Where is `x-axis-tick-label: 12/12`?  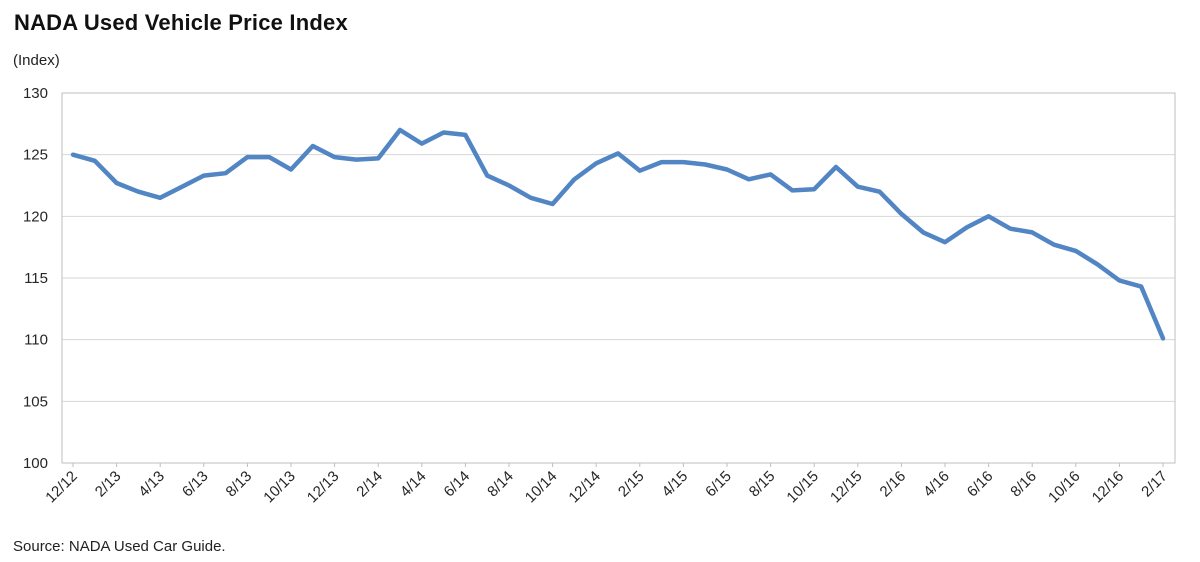 x-axis-tick-label: 12/12 is located at coordinates (61, 487).